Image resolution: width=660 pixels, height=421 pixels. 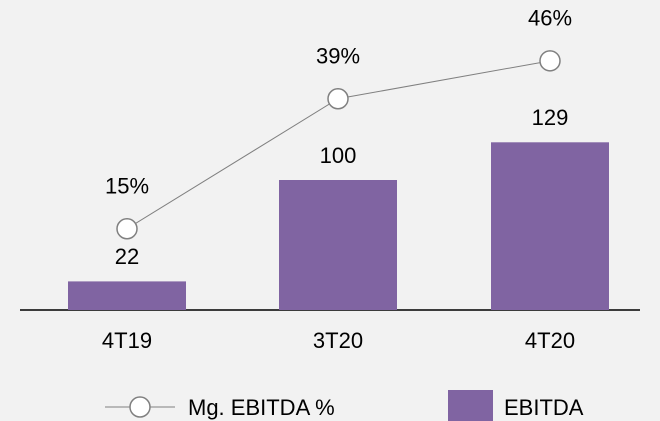 I want to click on legend-label: Mg. EBITDA %, so click(x=261, y=407).